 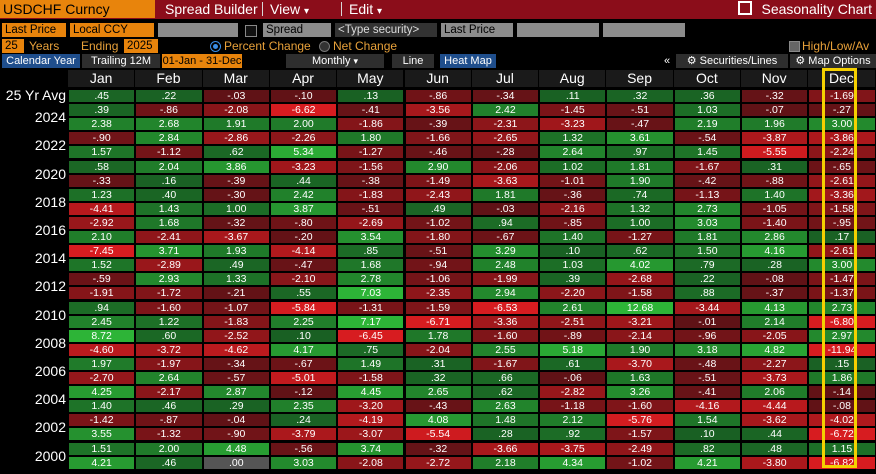 What do you see at coordinates (640, 307) in the screenshot?
I see `heatmap-cell: 12.68` at bounding box center [640, 307].